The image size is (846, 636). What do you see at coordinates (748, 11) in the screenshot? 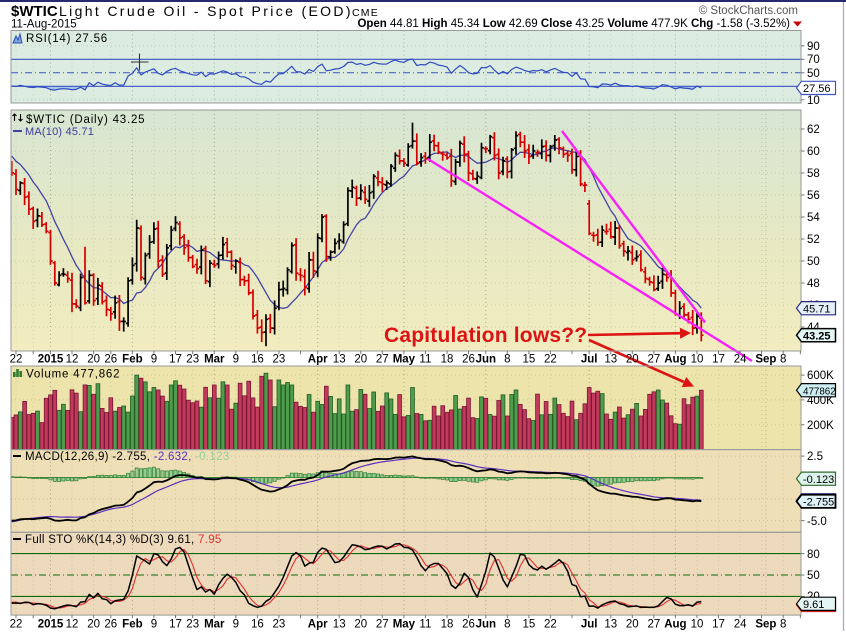
I see `svg-text: © StockCharts.com` at bounding box center [748, 11].